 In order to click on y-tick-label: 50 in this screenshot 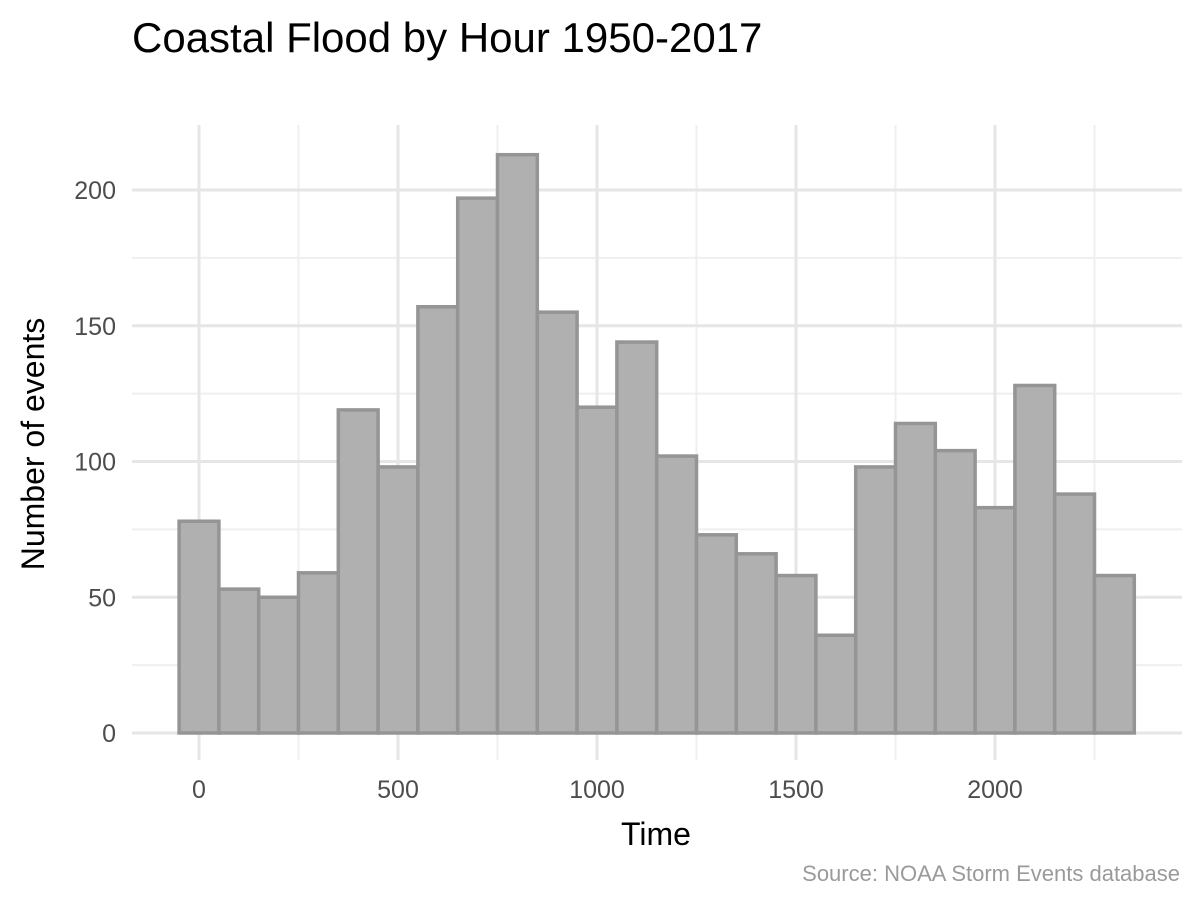, I will do `click(102, 598)`.